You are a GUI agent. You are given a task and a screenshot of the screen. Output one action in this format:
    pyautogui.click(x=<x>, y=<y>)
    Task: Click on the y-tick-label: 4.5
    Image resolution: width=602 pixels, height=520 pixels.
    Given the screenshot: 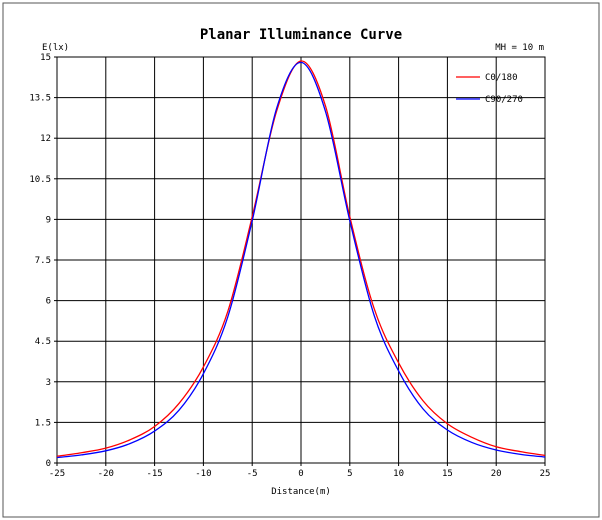 What is the action you would take?
    pyautogui.click(x=43, y=342)
    